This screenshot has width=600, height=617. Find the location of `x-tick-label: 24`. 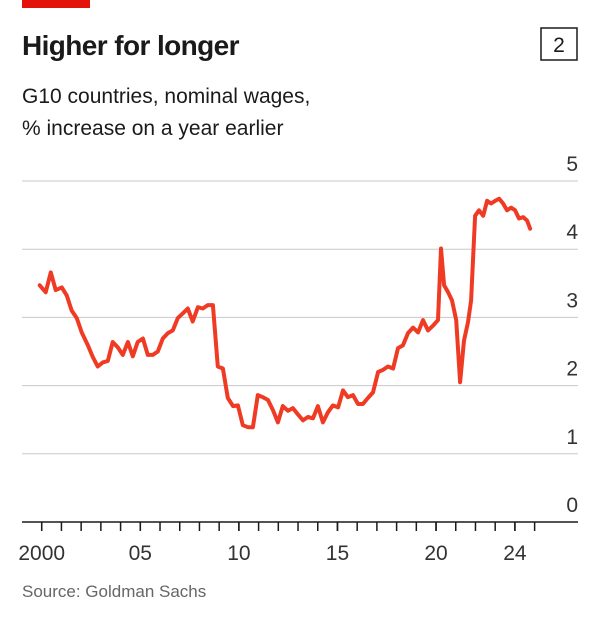

x-tick-label: 24 is located at coordinates (515, 553).